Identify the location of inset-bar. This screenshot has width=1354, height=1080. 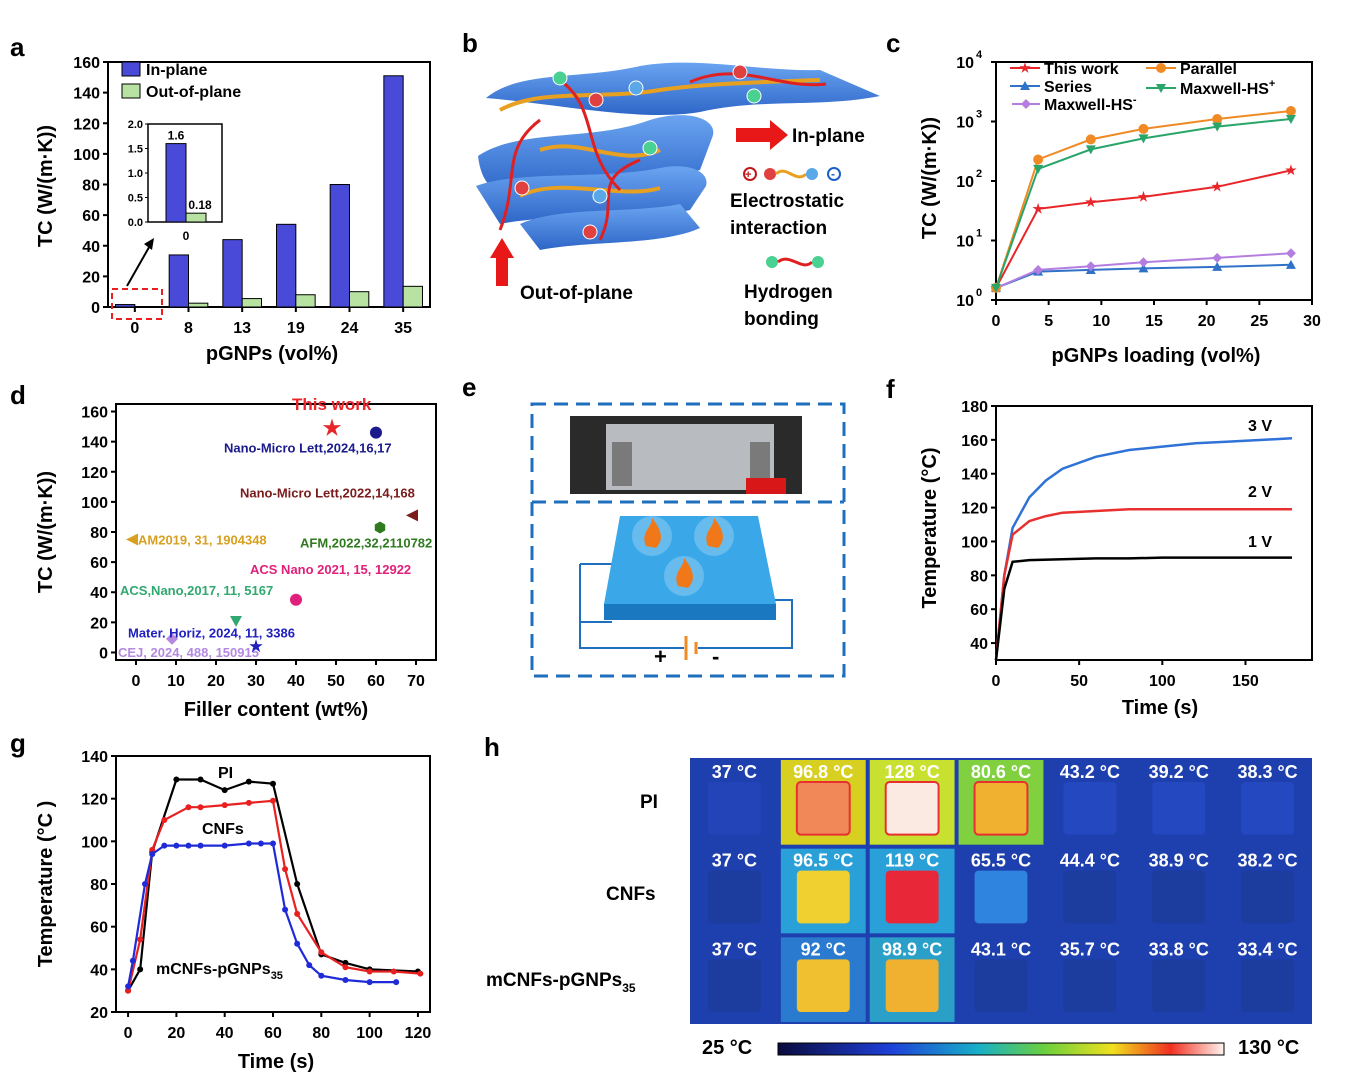
(196, 217).